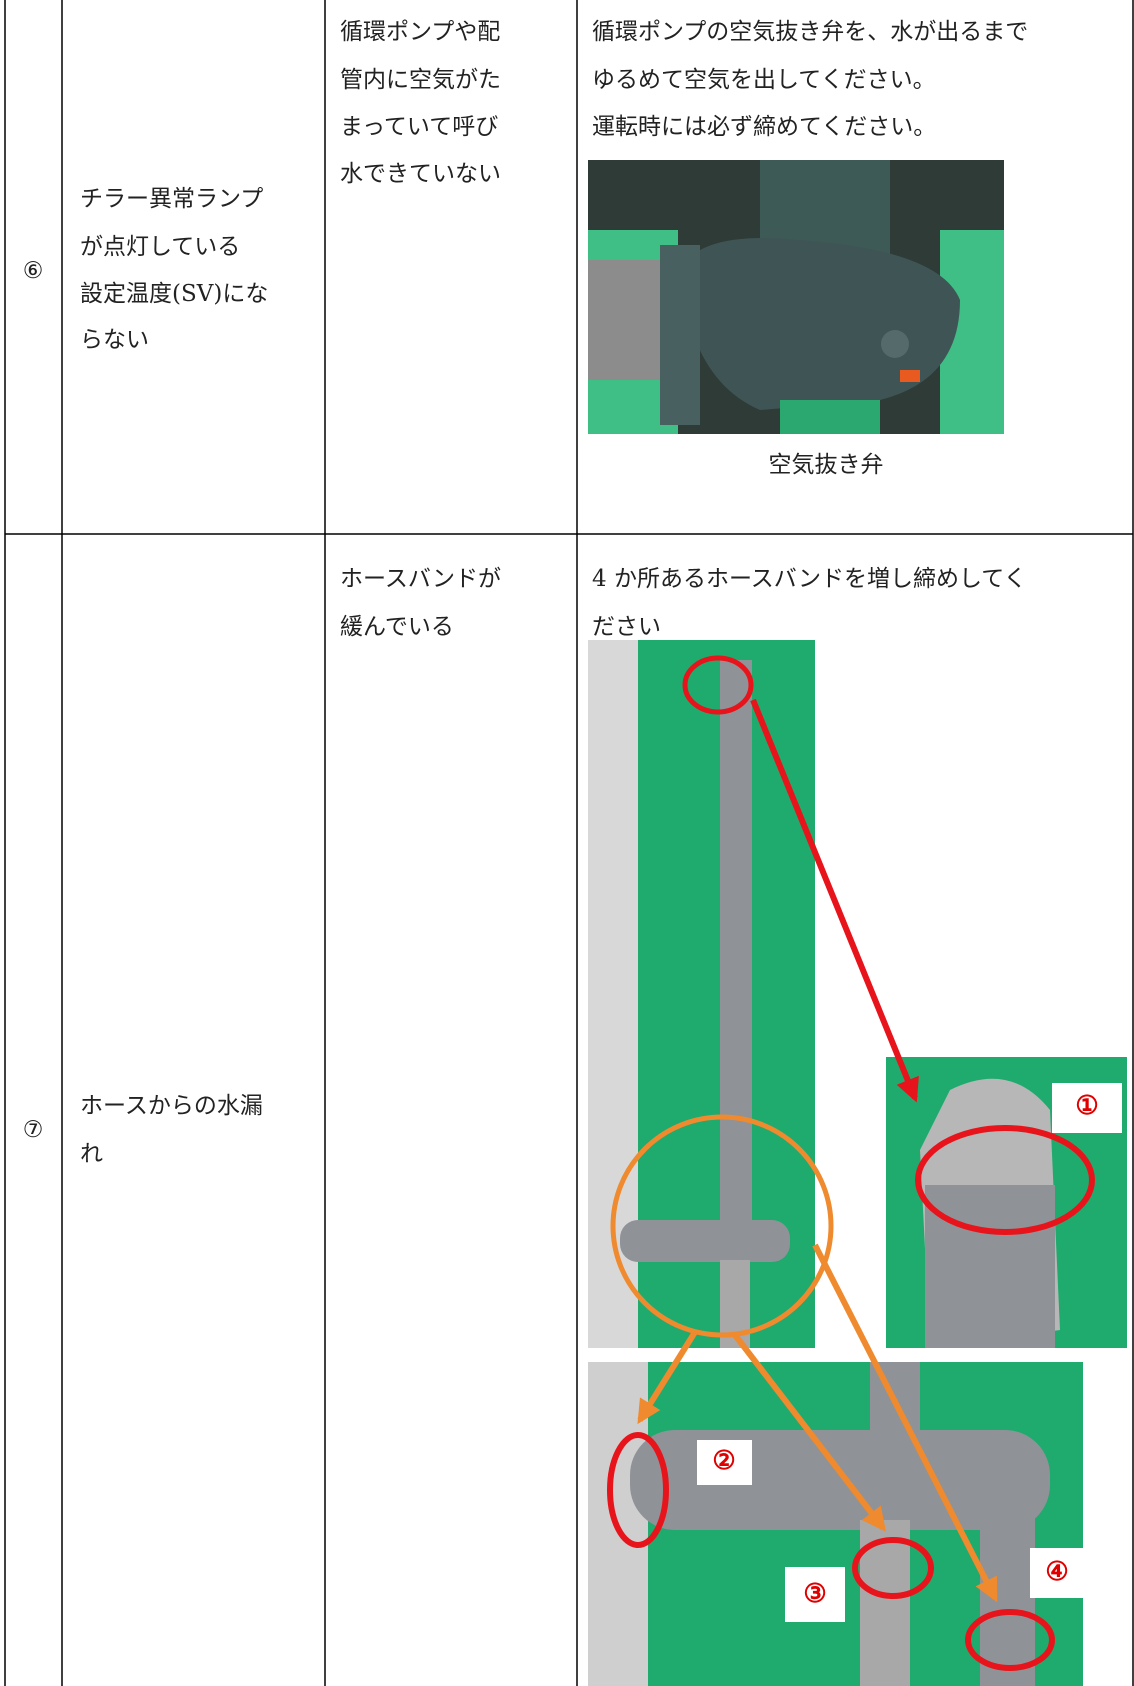 This screenshot has width=1134, height=1686. What do you see at coordinates (764, 127) in the screenshot?
I see `remedy-line: 運転時には必ず締めてください。` at bounding box center [764, 127].